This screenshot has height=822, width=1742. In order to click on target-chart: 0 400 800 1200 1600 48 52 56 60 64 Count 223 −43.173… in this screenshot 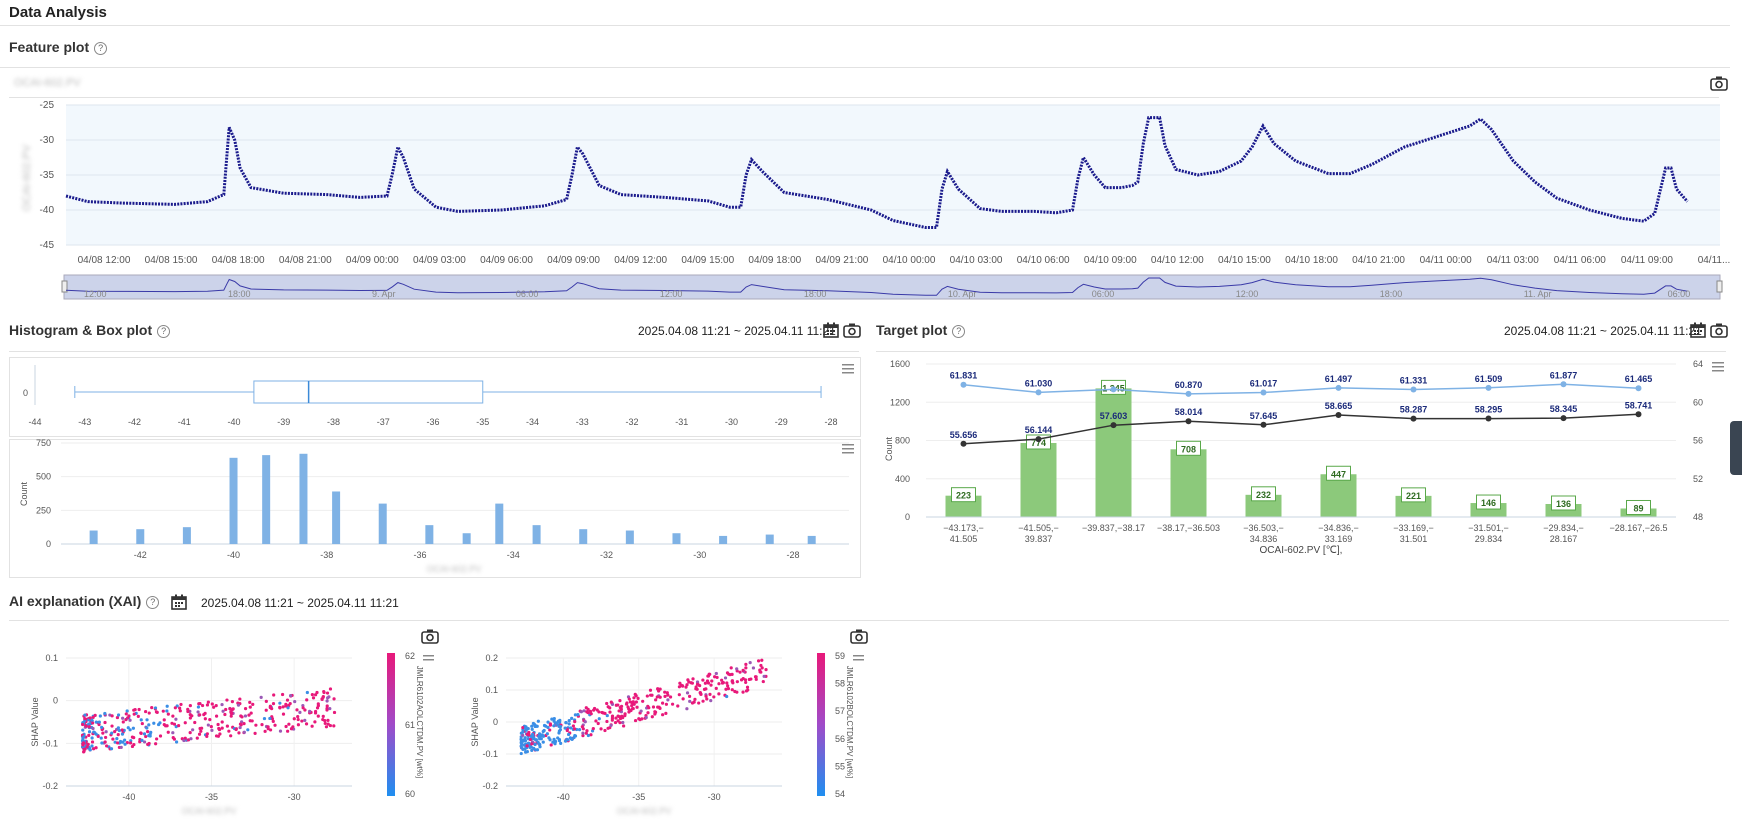, I will do `click(1306, 458)`.